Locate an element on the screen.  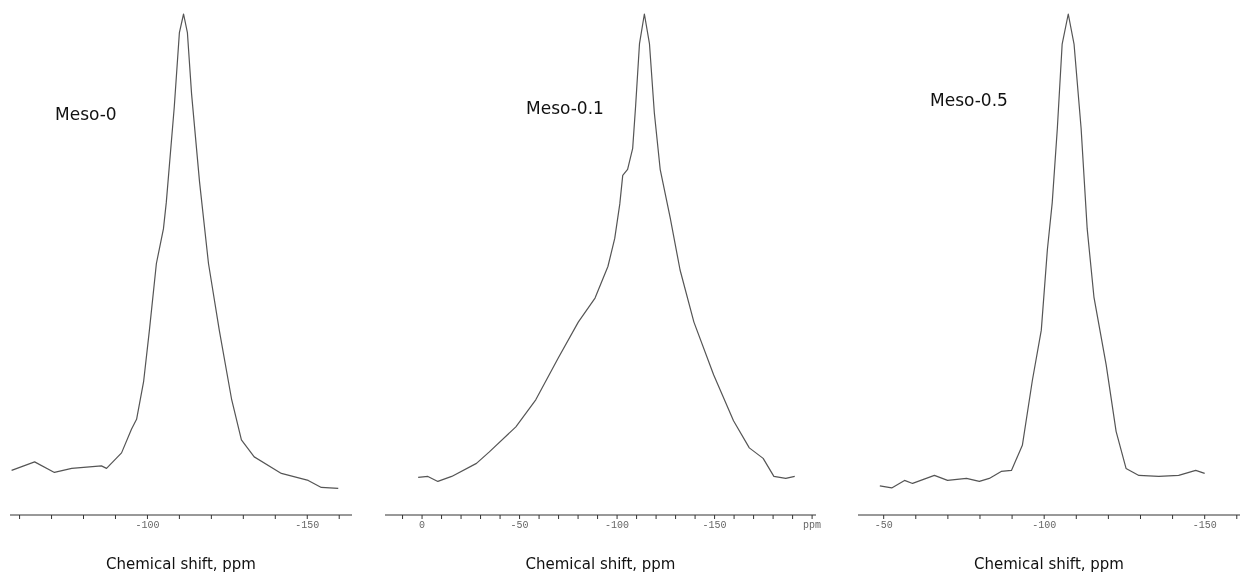
x-tick-label: ppm is located at coordinates (812, 526).